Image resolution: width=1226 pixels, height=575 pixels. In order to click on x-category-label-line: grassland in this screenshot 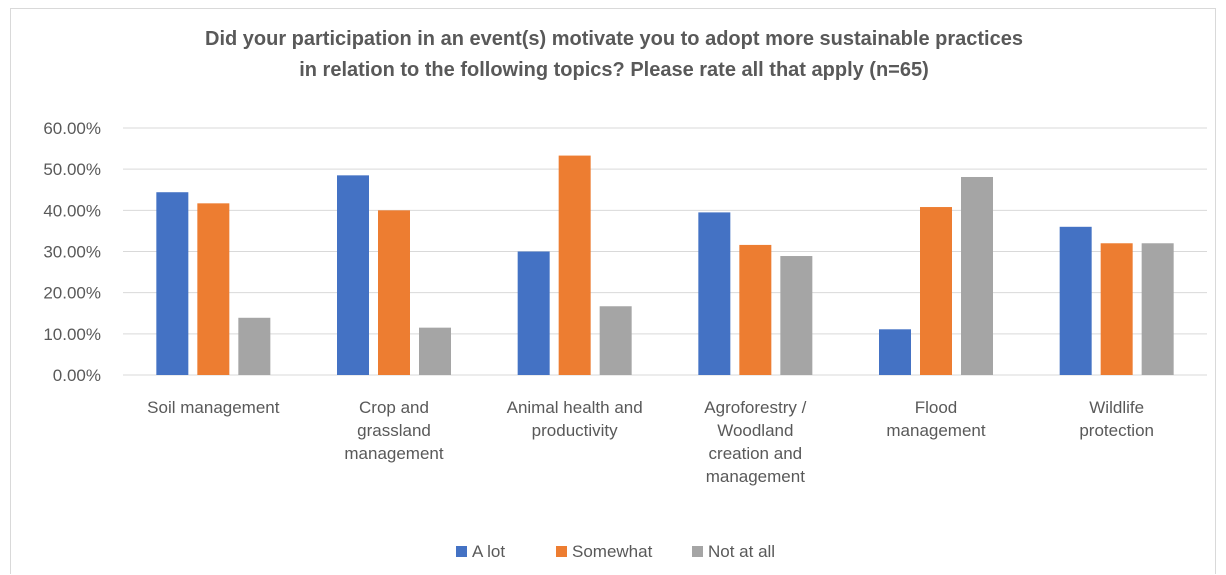, I will do `click(394, 430)`.